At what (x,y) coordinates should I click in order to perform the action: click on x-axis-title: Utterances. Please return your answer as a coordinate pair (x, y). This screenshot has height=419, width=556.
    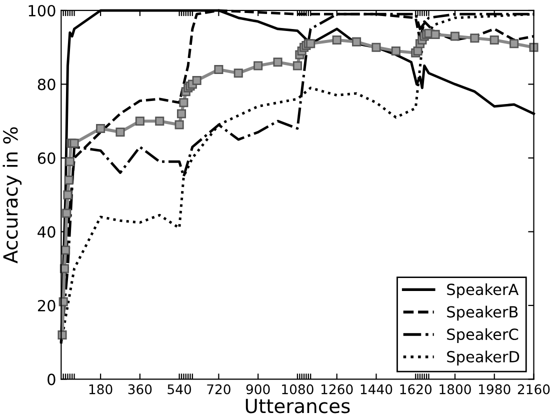
    Looking at the image, I should click on (298, 406).